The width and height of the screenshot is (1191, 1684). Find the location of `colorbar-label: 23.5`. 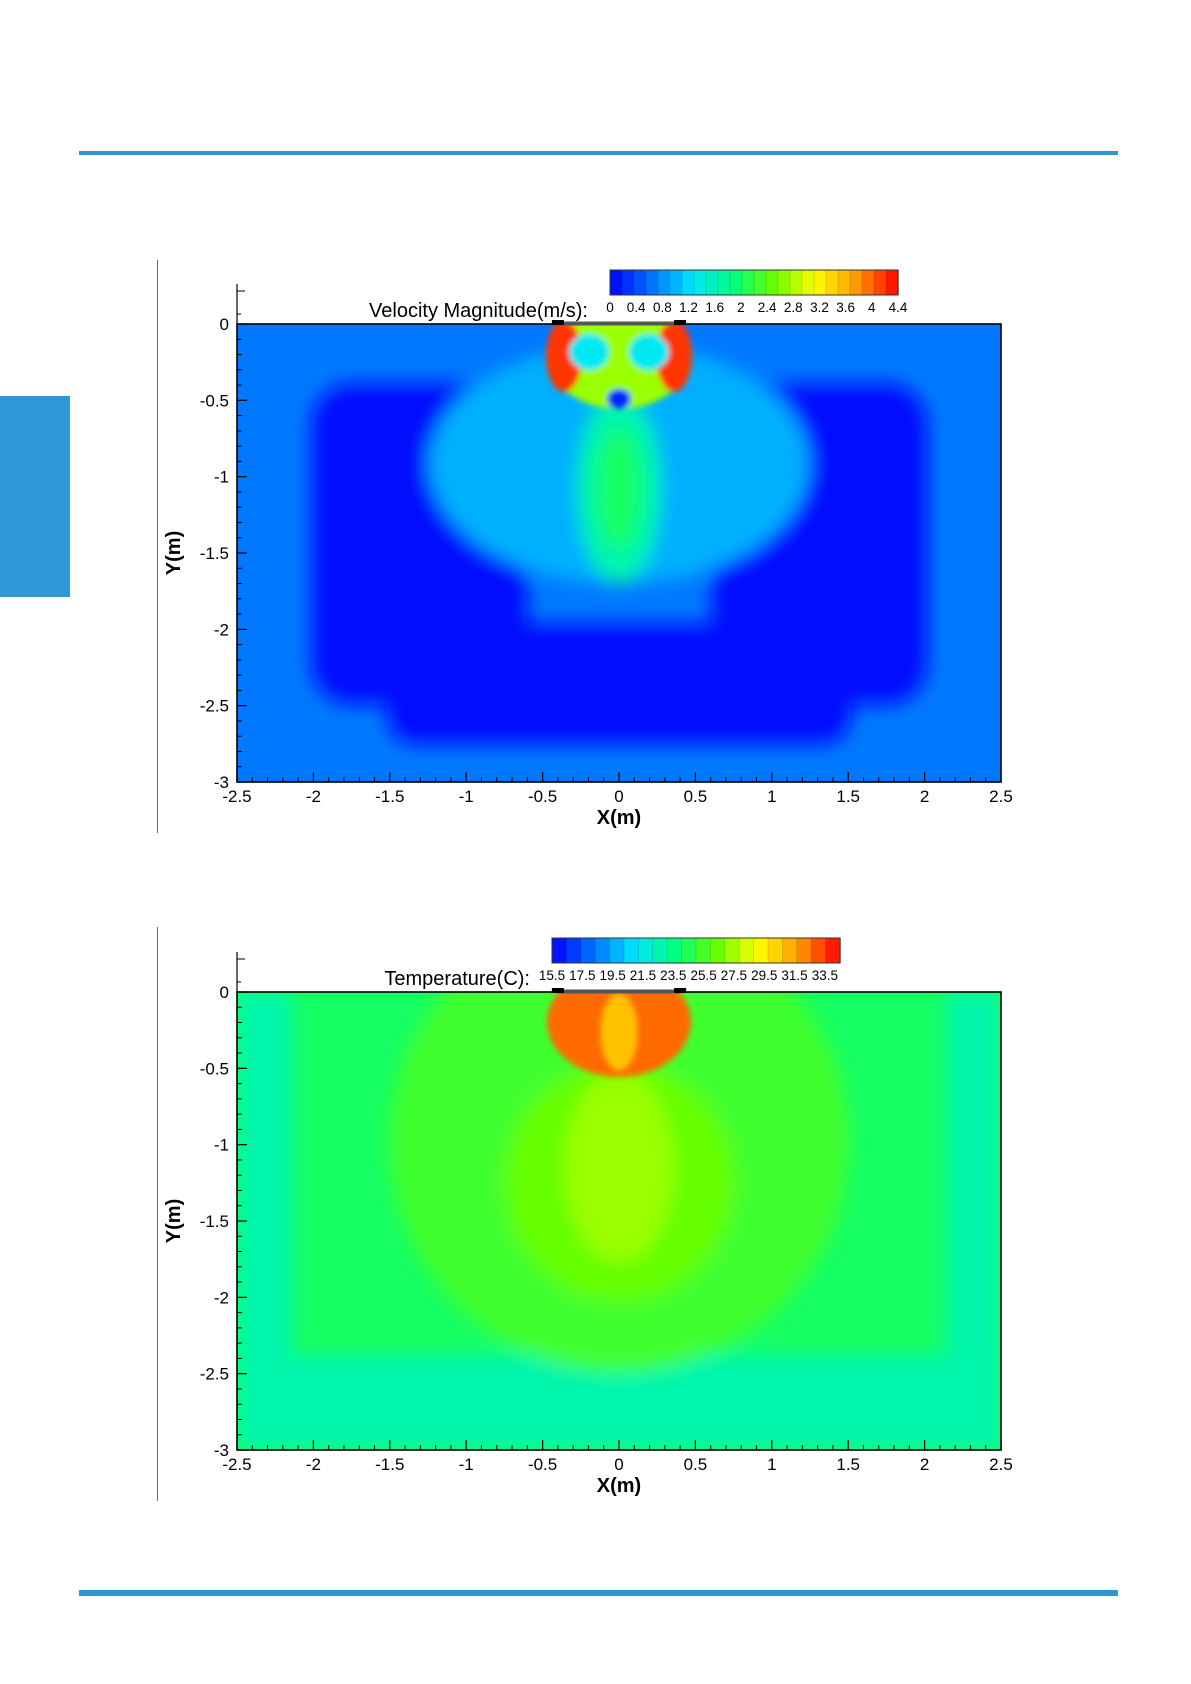

colorbar-label: 23.5 is located at coordinates (673, 975).